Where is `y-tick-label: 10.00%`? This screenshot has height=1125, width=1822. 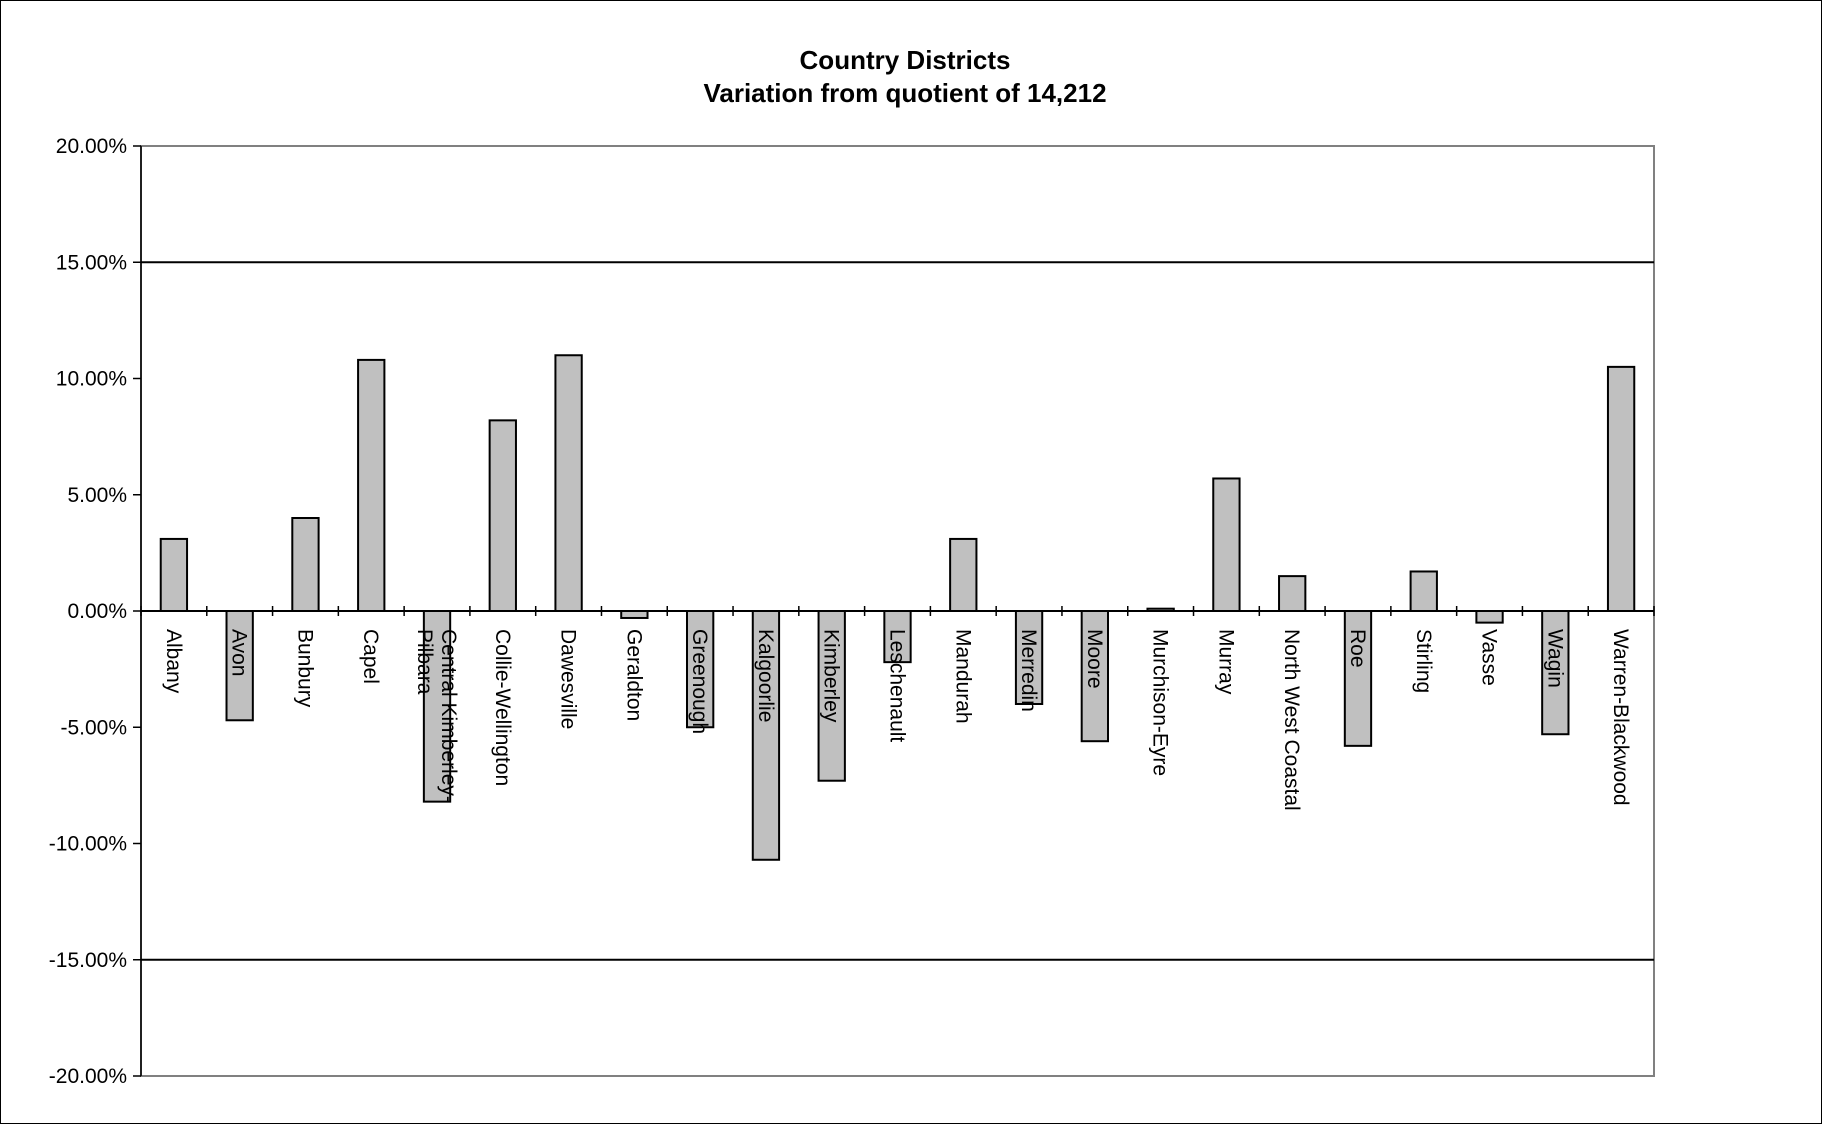
y-tick-label: 10.00% is located at coordinates (91, 379).